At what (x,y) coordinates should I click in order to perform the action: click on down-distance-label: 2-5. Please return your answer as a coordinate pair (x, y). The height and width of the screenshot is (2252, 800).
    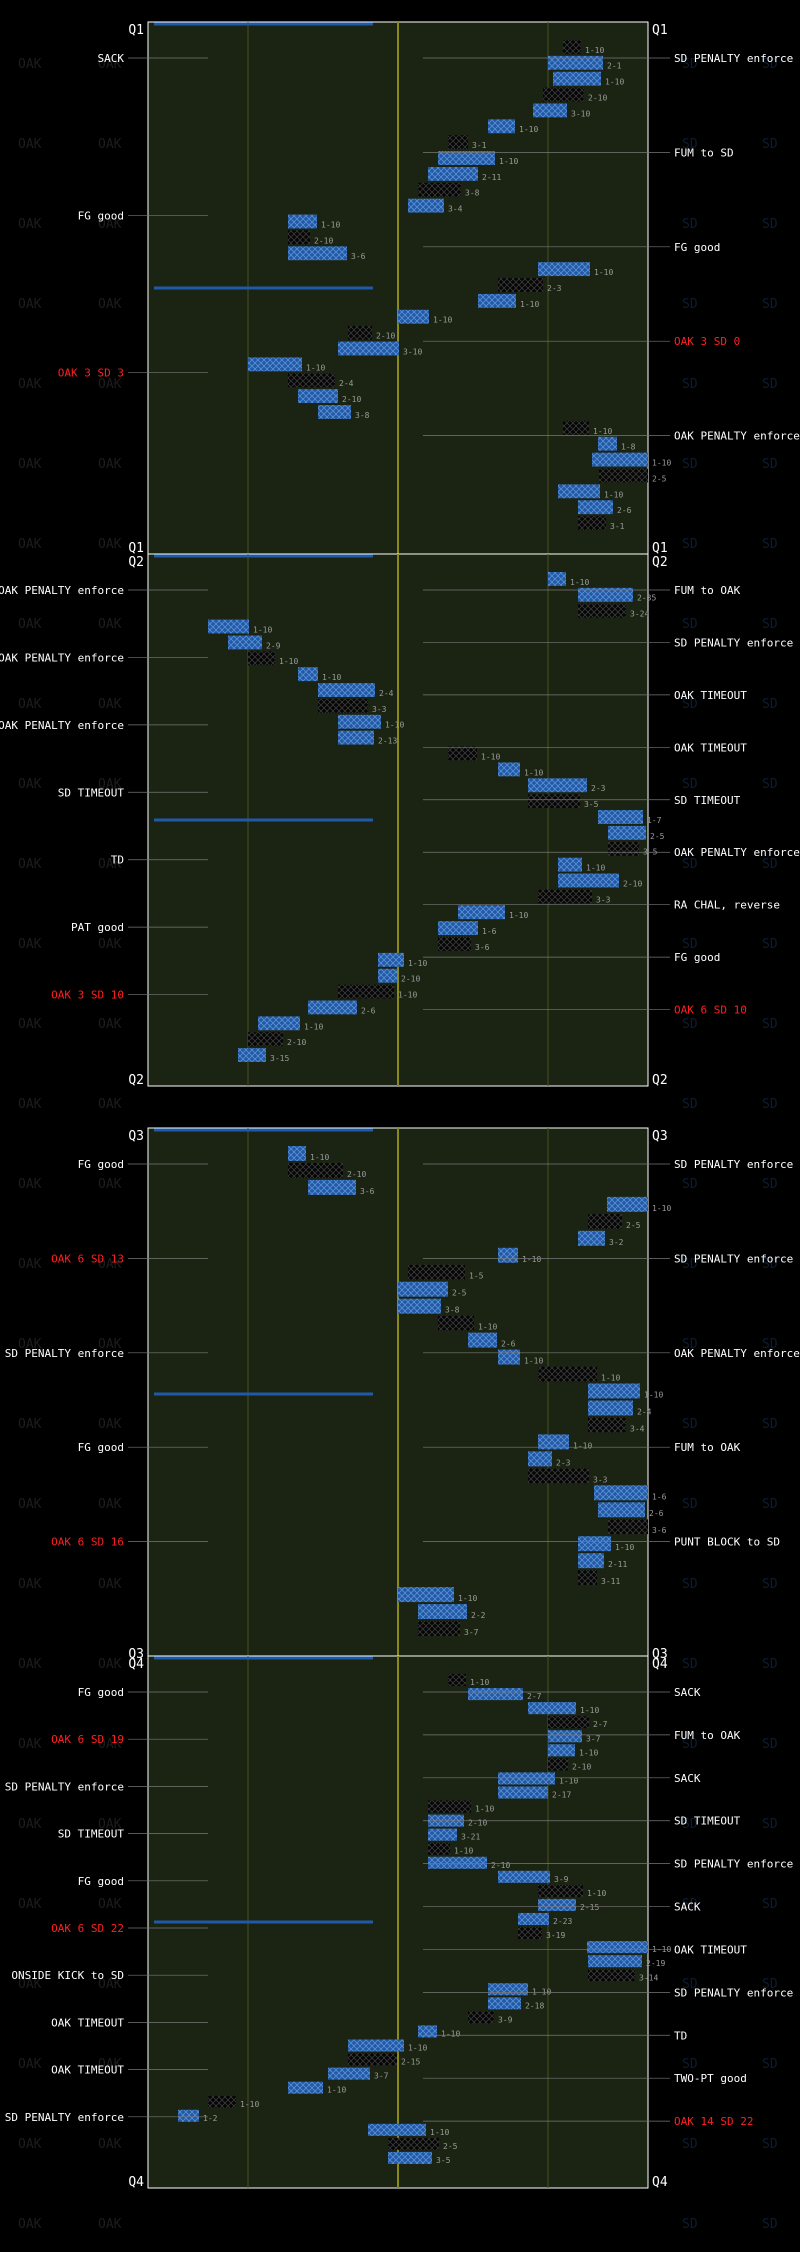
    Looking at the image, I should click on (633, 1225).